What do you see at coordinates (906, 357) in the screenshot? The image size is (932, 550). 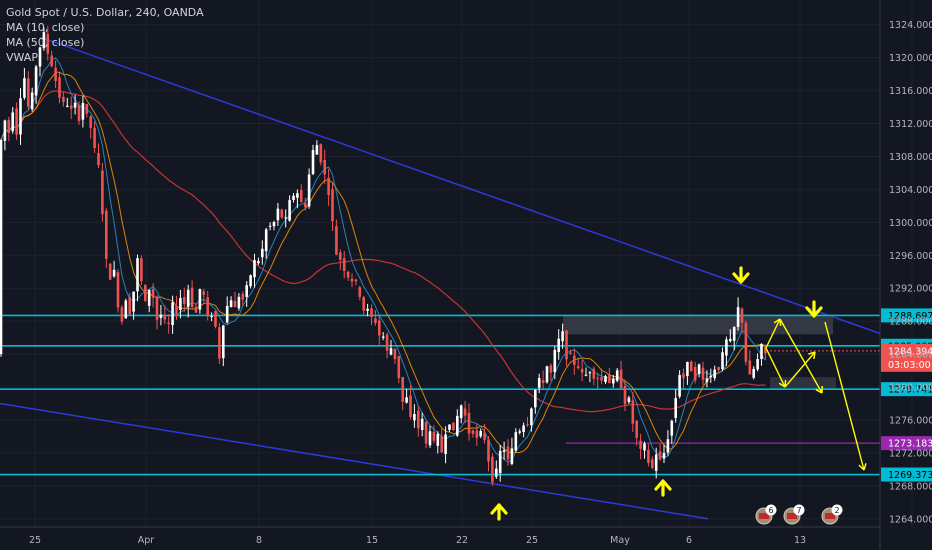 I see `last-price-bg` at bounding box center [906, 357].